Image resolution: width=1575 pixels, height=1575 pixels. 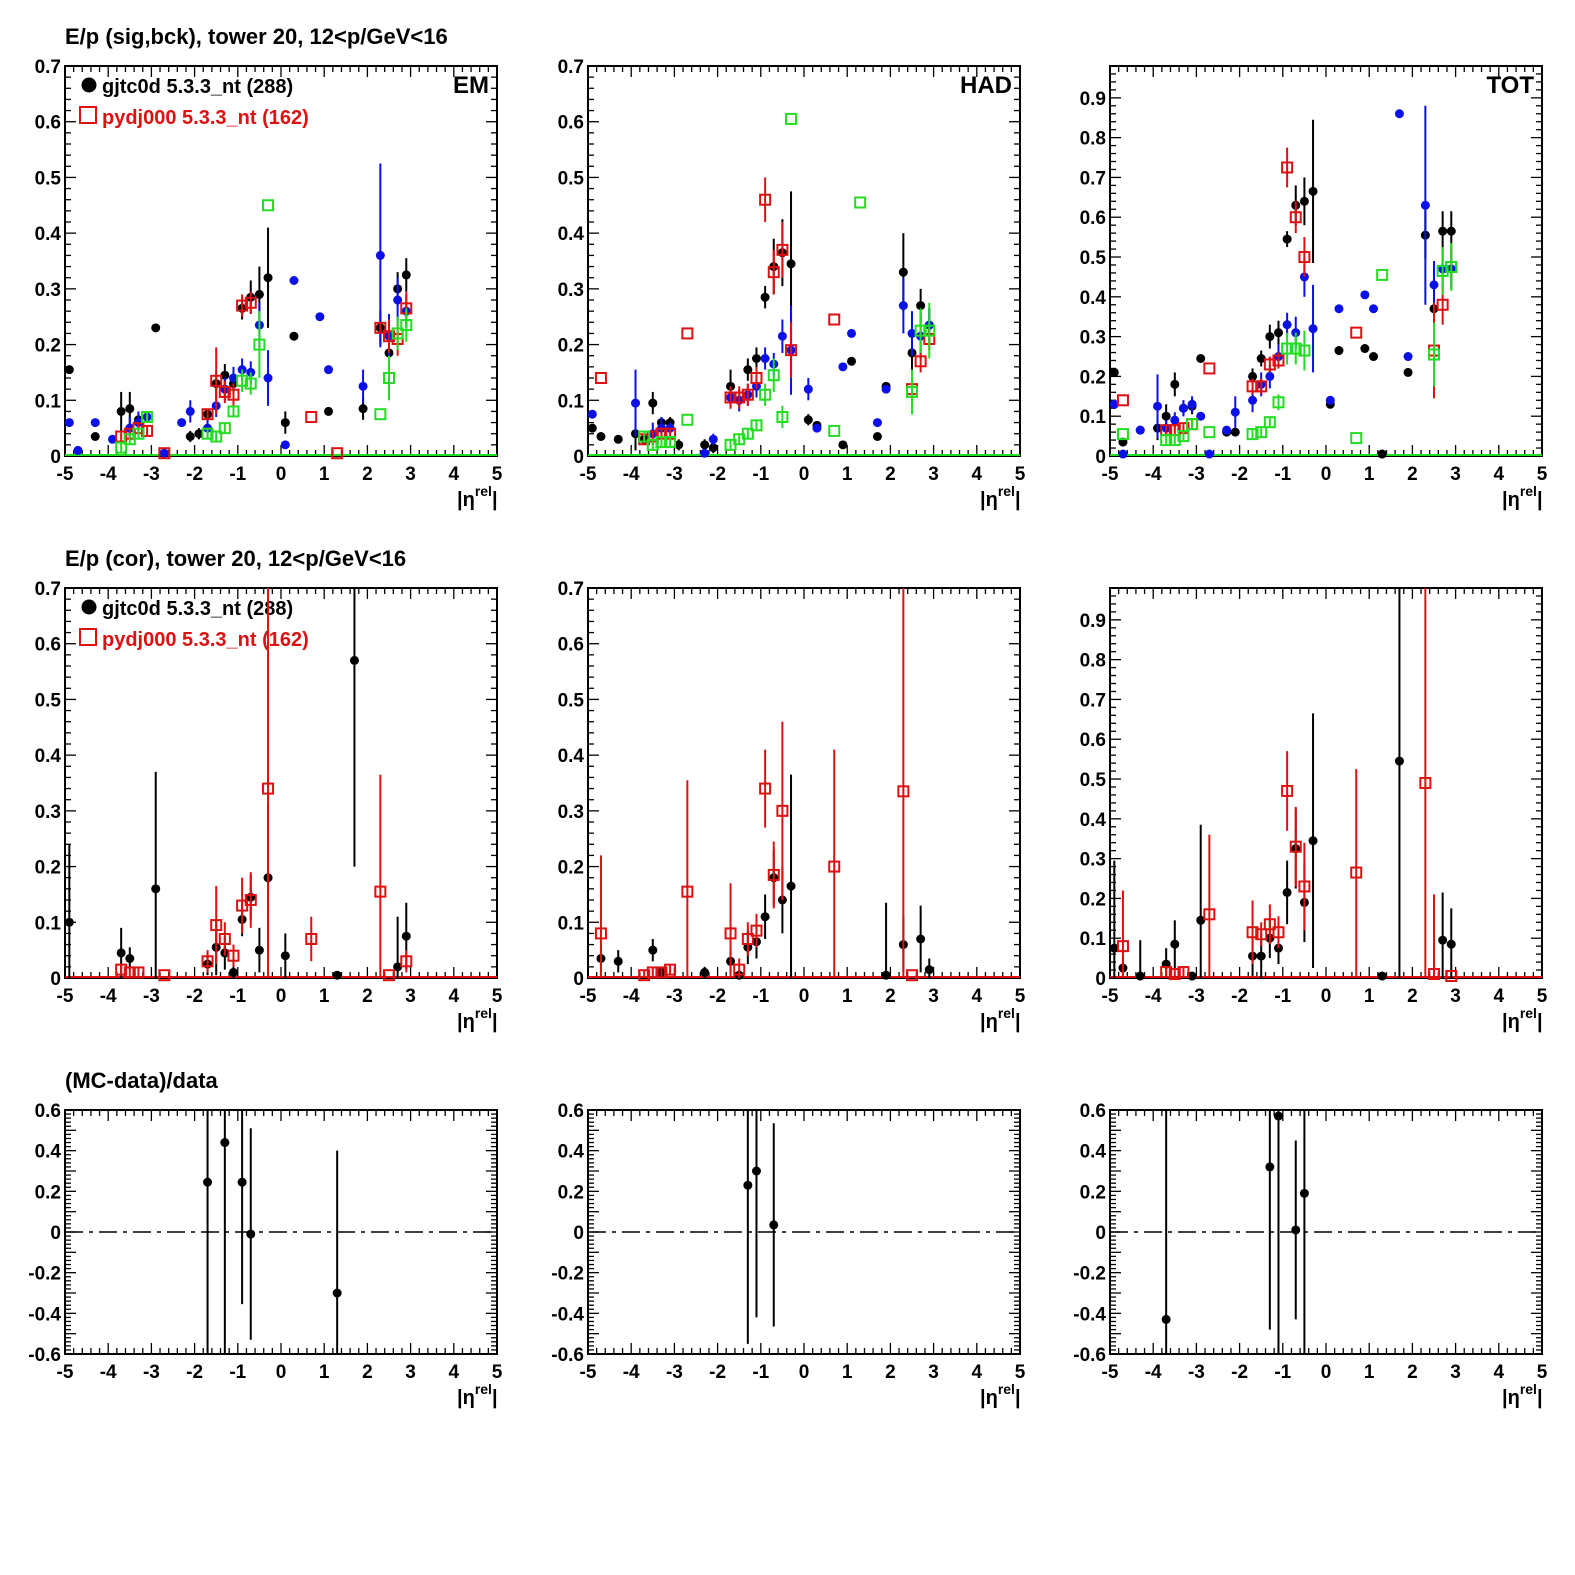 What do you see at coordinates (1093, 139) in the screenshot?
I see `y-tick-label: 0.8` at bounding box center [1093, 139].